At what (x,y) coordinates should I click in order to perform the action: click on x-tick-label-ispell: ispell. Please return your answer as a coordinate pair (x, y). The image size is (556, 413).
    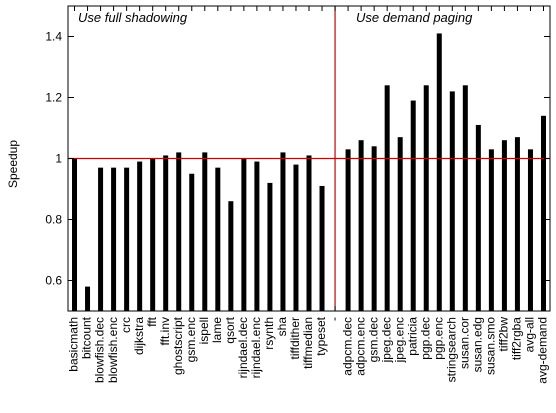
    Looking at the image, I should click on (204, 330).